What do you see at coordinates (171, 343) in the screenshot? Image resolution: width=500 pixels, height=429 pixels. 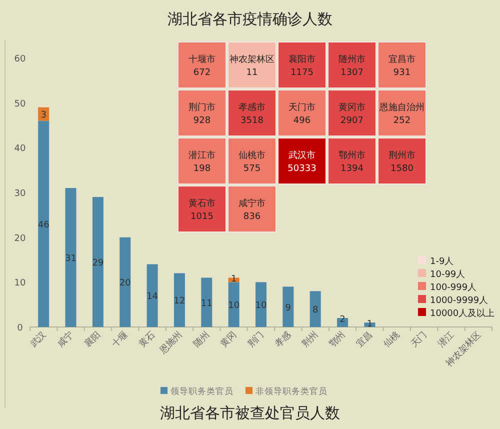 I see `x-tick-label: 恩施州` at bounding box center [171, 343].